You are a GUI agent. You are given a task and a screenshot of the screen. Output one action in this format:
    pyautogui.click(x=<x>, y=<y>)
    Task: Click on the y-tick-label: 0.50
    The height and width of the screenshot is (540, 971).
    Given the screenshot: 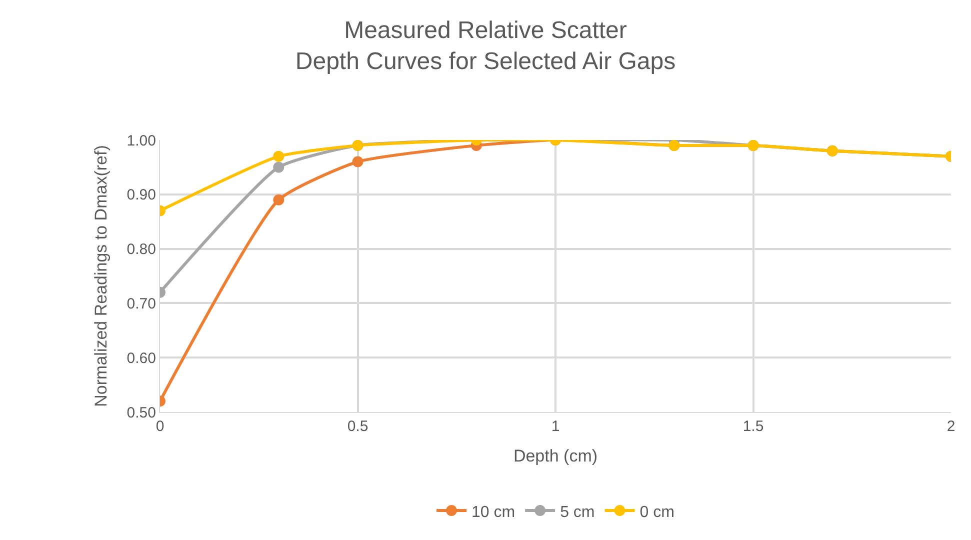 What is the action you would take?
    pyautogui.click(x=141, y=413)
    